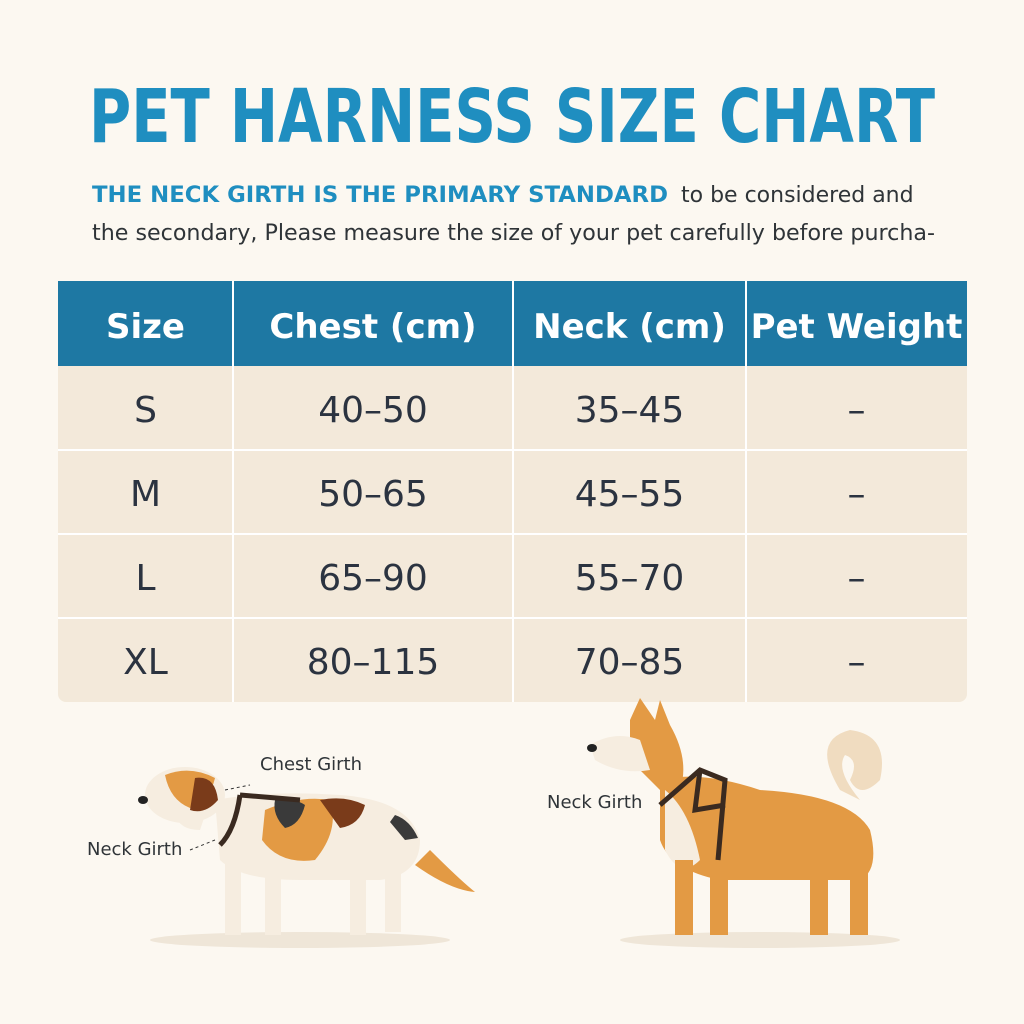 The image size is (1024, 1024). What do you see at coordinates (134, 849) in the screenshot?
I see `neck-girth-label-left: Neck Girth` at bounding box center [134, 849].